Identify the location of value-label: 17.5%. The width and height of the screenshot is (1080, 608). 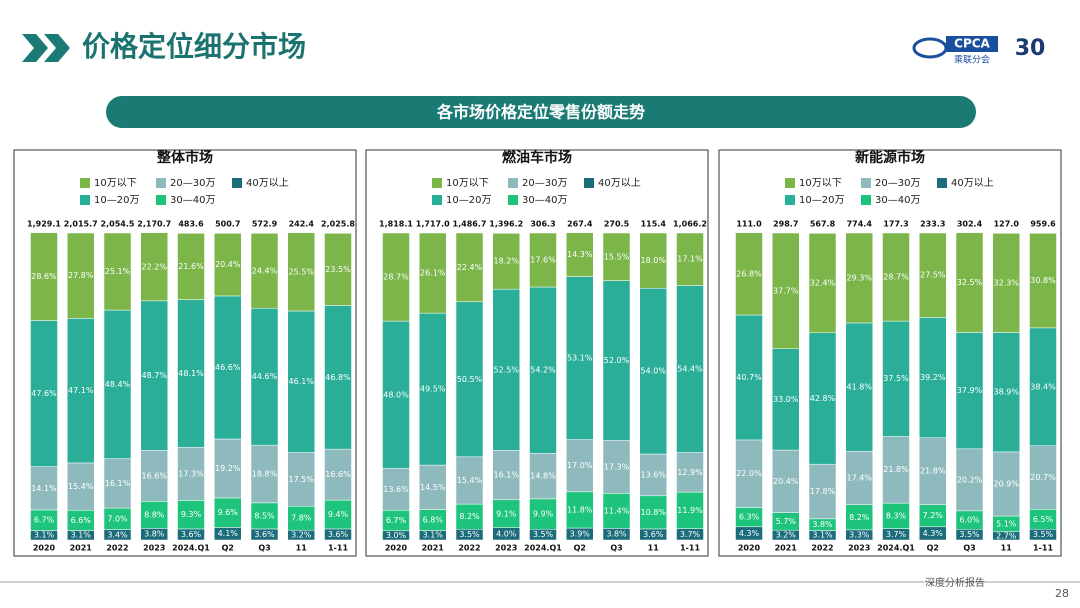
(302, 479).